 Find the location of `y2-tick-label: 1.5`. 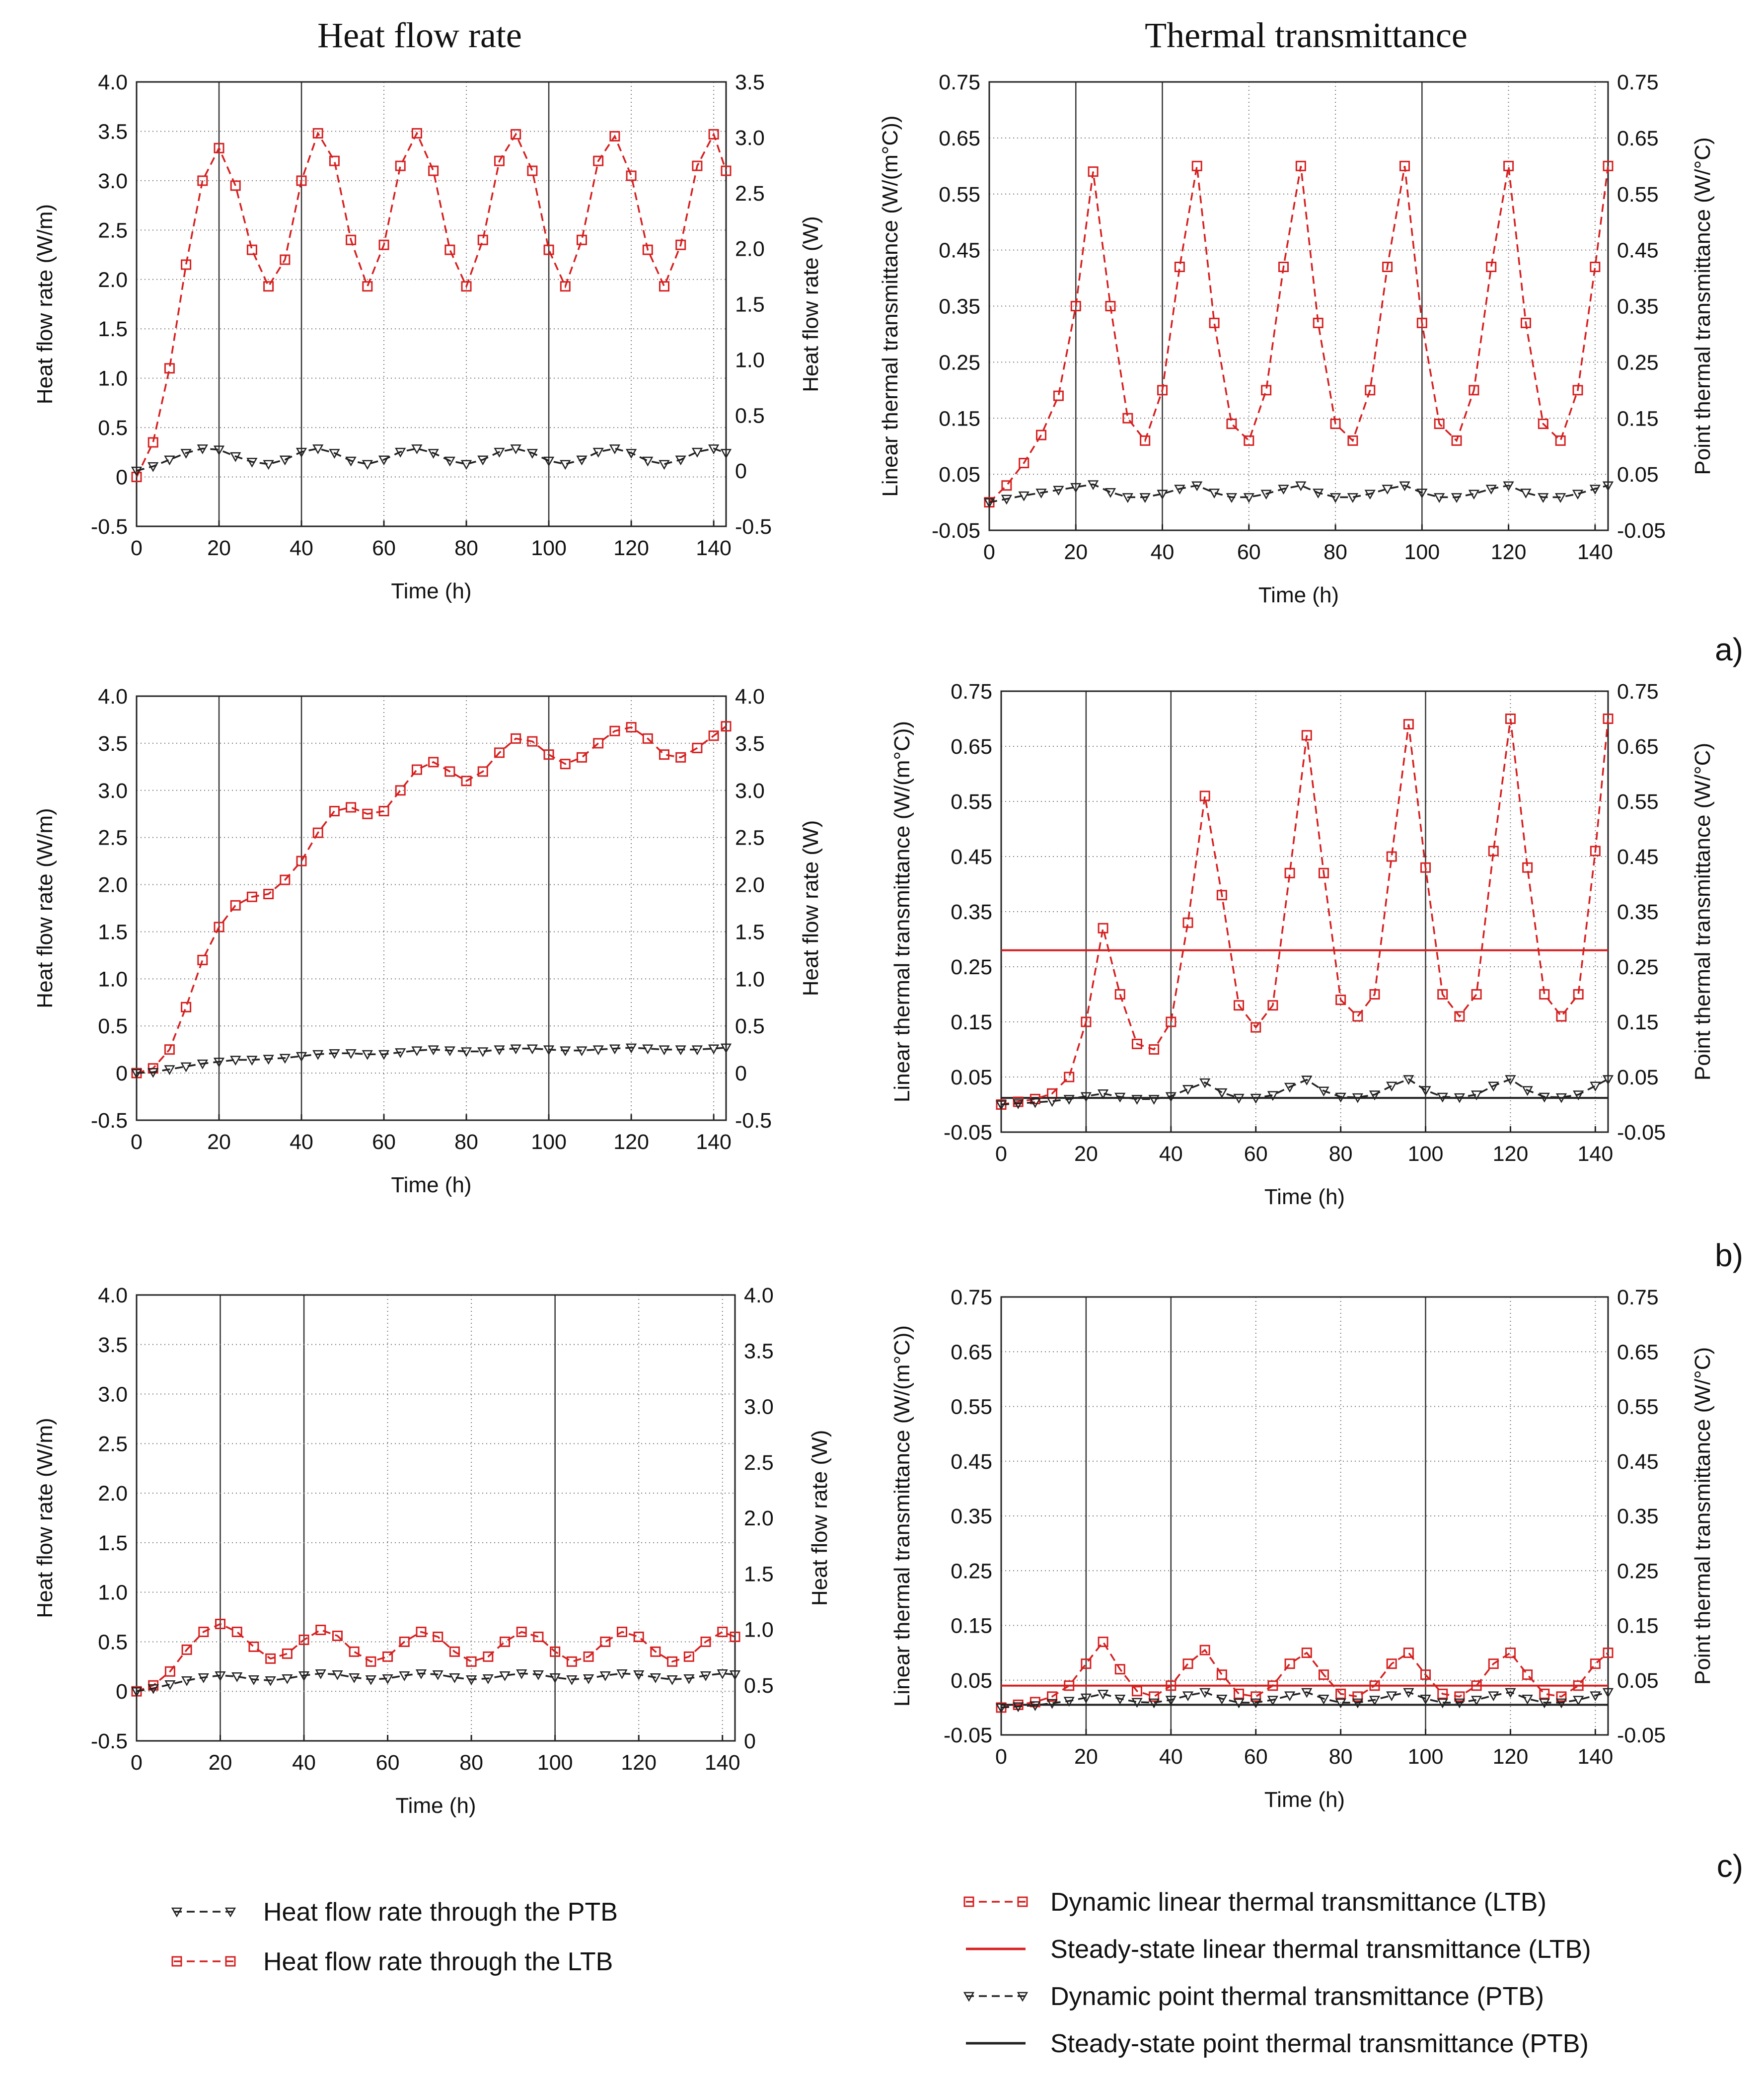

y2-tick-label: 1.5 is located at coordinates (750, 932).